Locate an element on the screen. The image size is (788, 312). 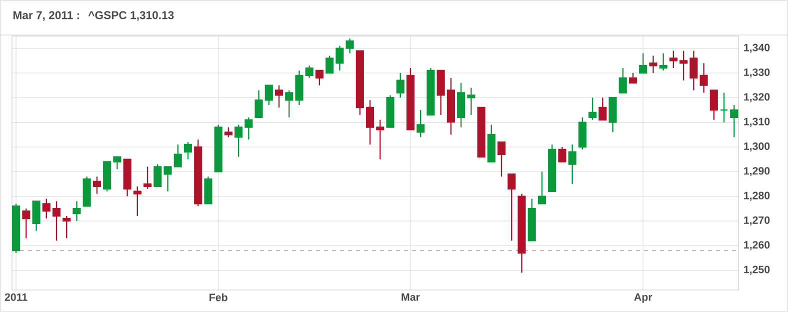
y-tick-label: 1,250 is located at coordinates (757, 270).